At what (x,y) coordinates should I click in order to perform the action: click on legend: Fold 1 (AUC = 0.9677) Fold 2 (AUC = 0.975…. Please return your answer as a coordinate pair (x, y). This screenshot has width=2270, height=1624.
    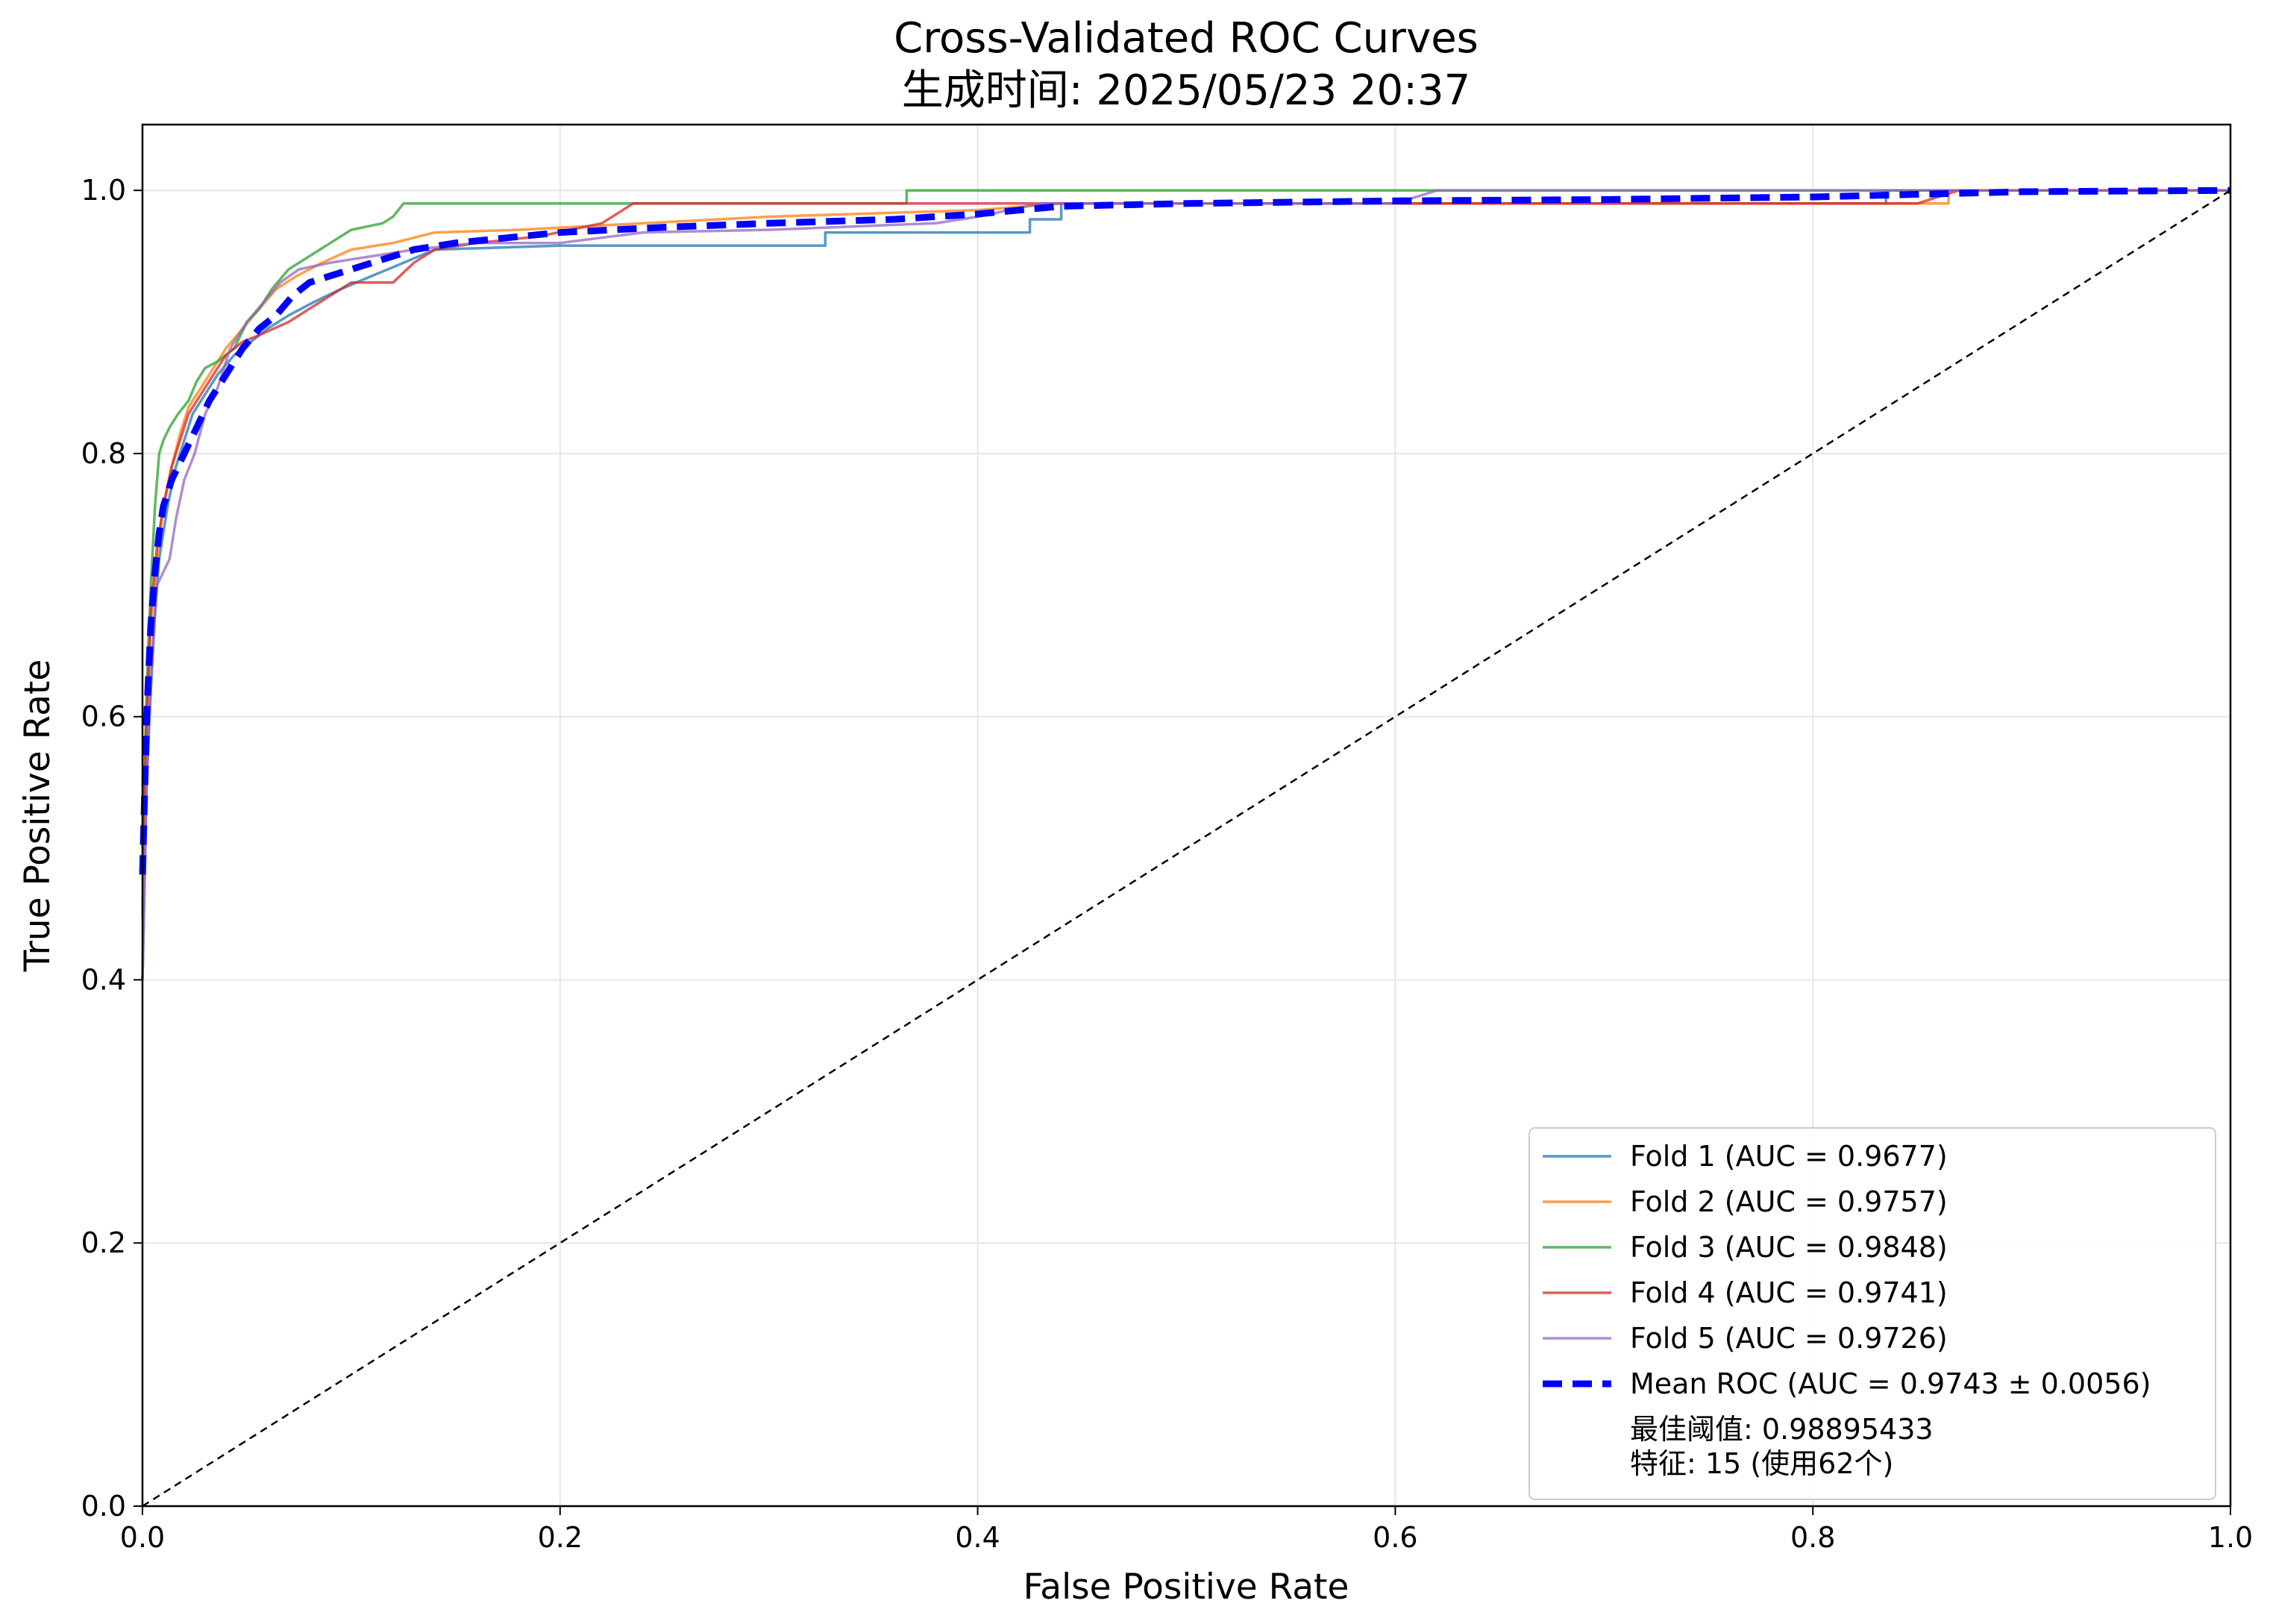
    Looking at the image, I should click on (1872, 1313).